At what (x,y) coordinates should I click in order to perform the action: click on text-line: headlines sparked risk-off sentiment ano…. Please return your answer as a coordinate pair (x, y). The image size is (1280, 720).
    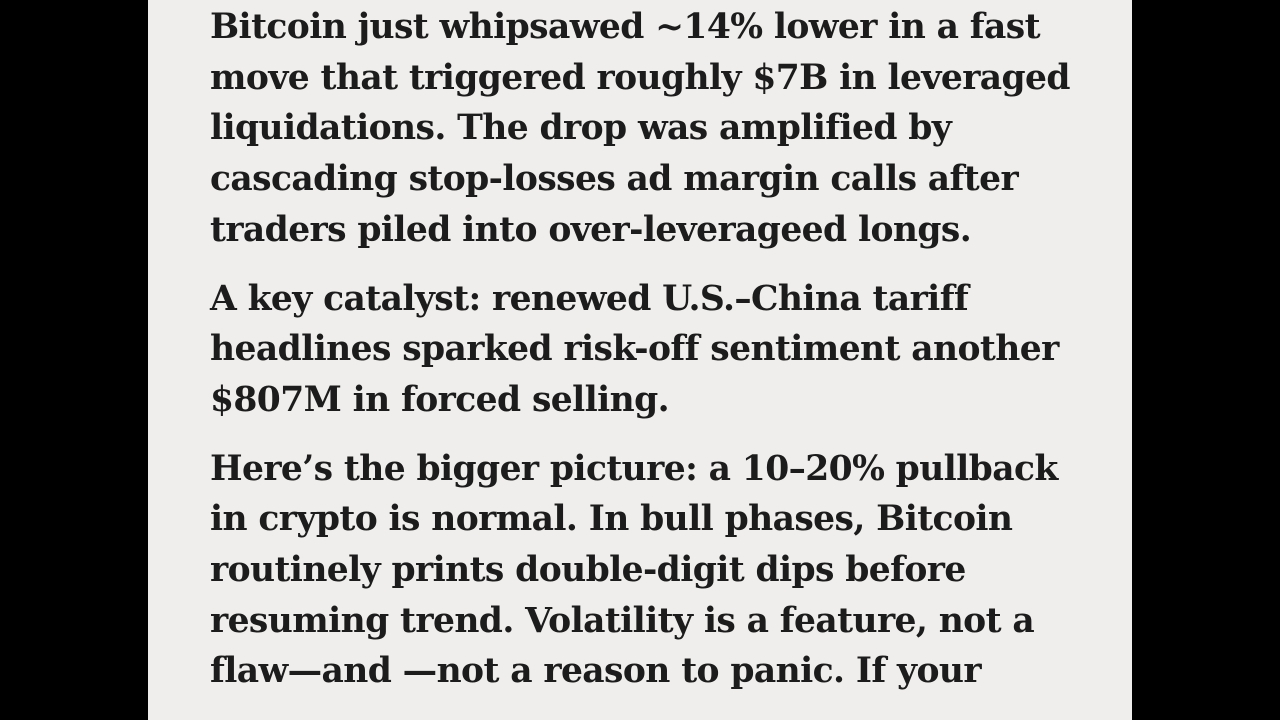
    Looking at the image, I should click on (634, 349).